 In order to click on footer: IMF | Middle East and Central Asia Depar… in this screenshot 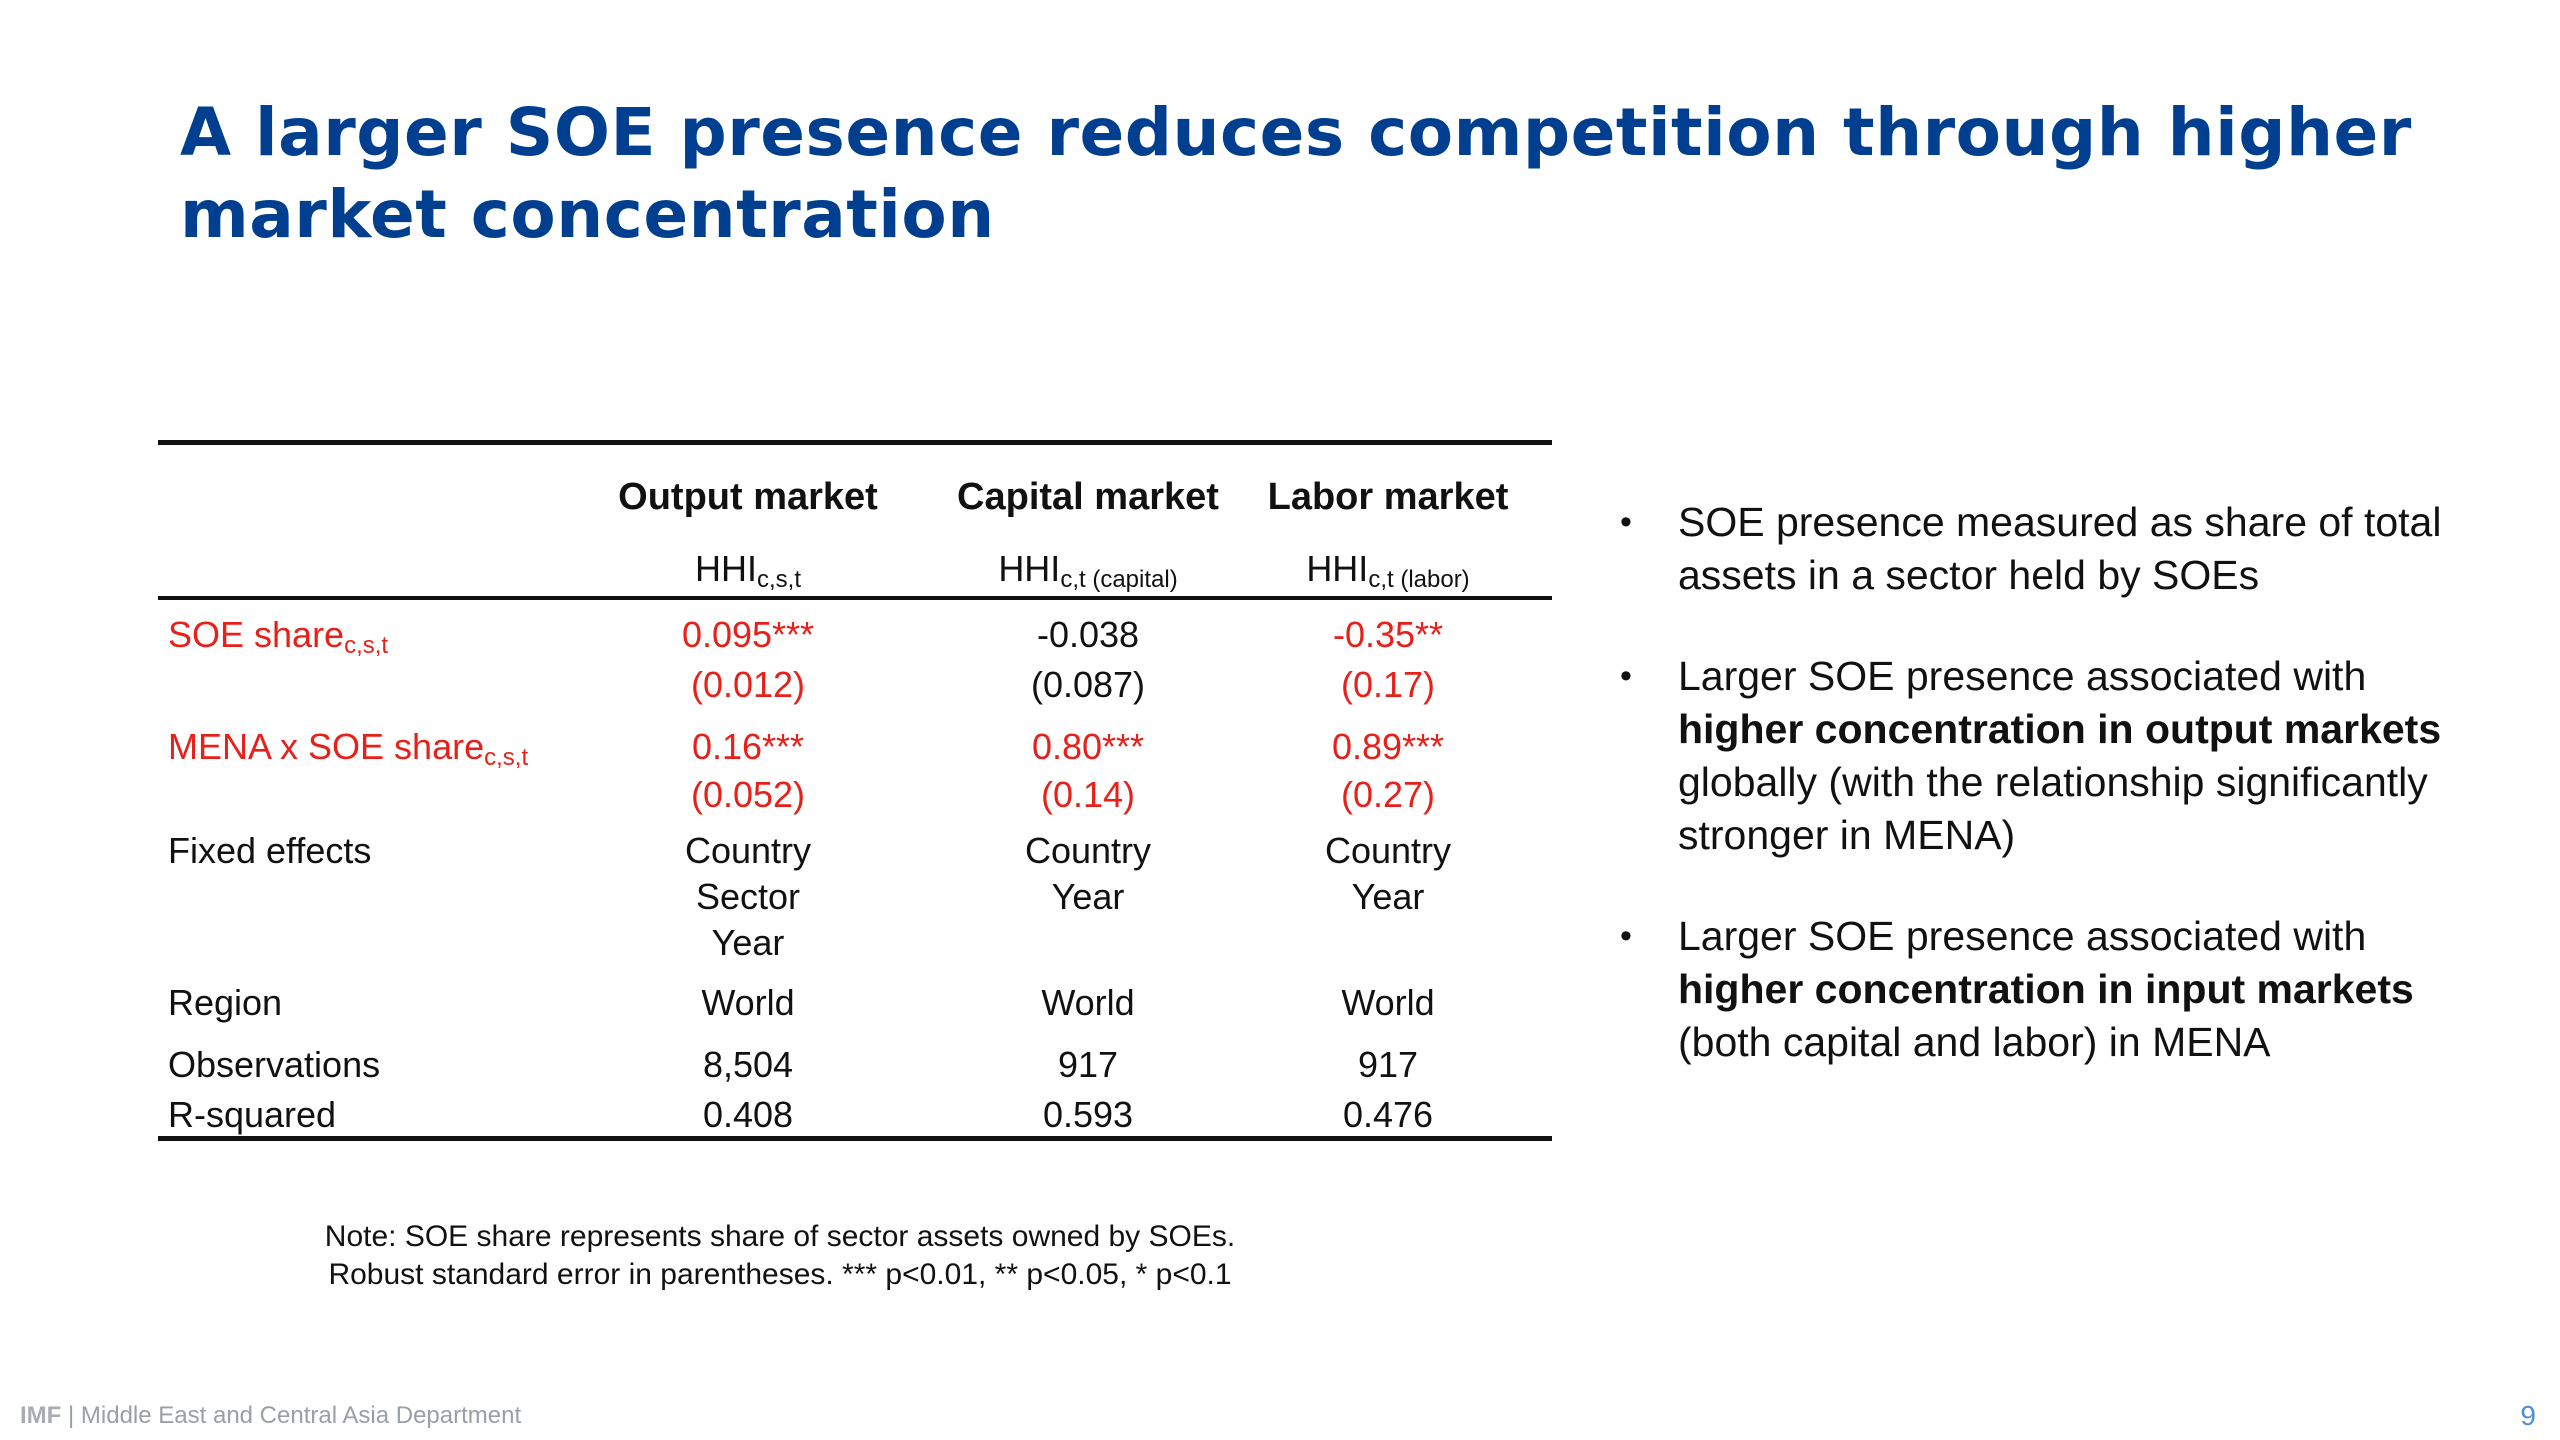, I will do `click(270, 1416)`.